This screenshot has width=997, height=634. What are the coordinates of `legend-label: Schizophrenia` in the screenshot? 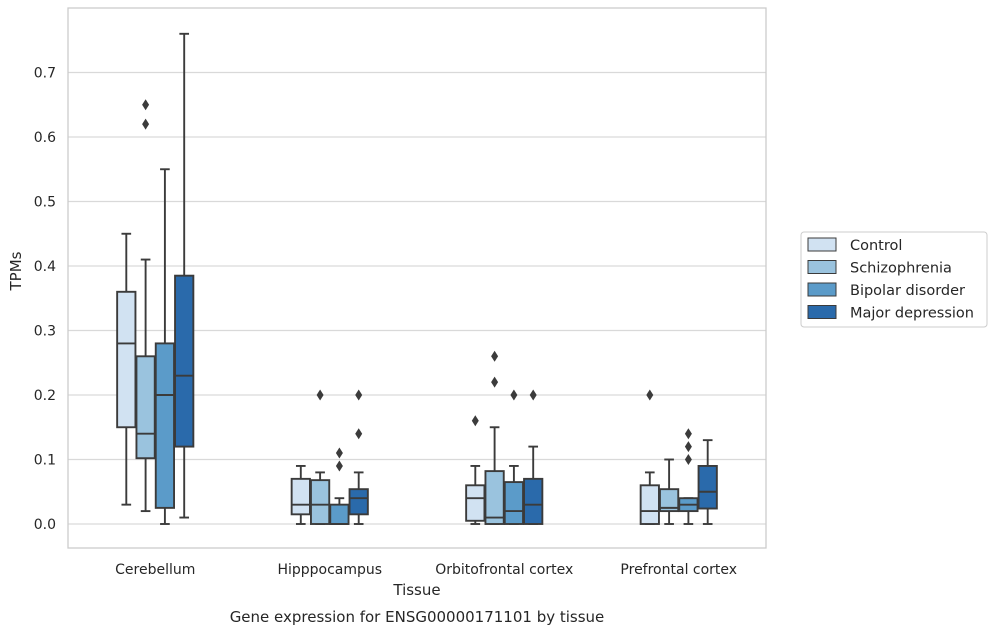 It's located at (901, 269).